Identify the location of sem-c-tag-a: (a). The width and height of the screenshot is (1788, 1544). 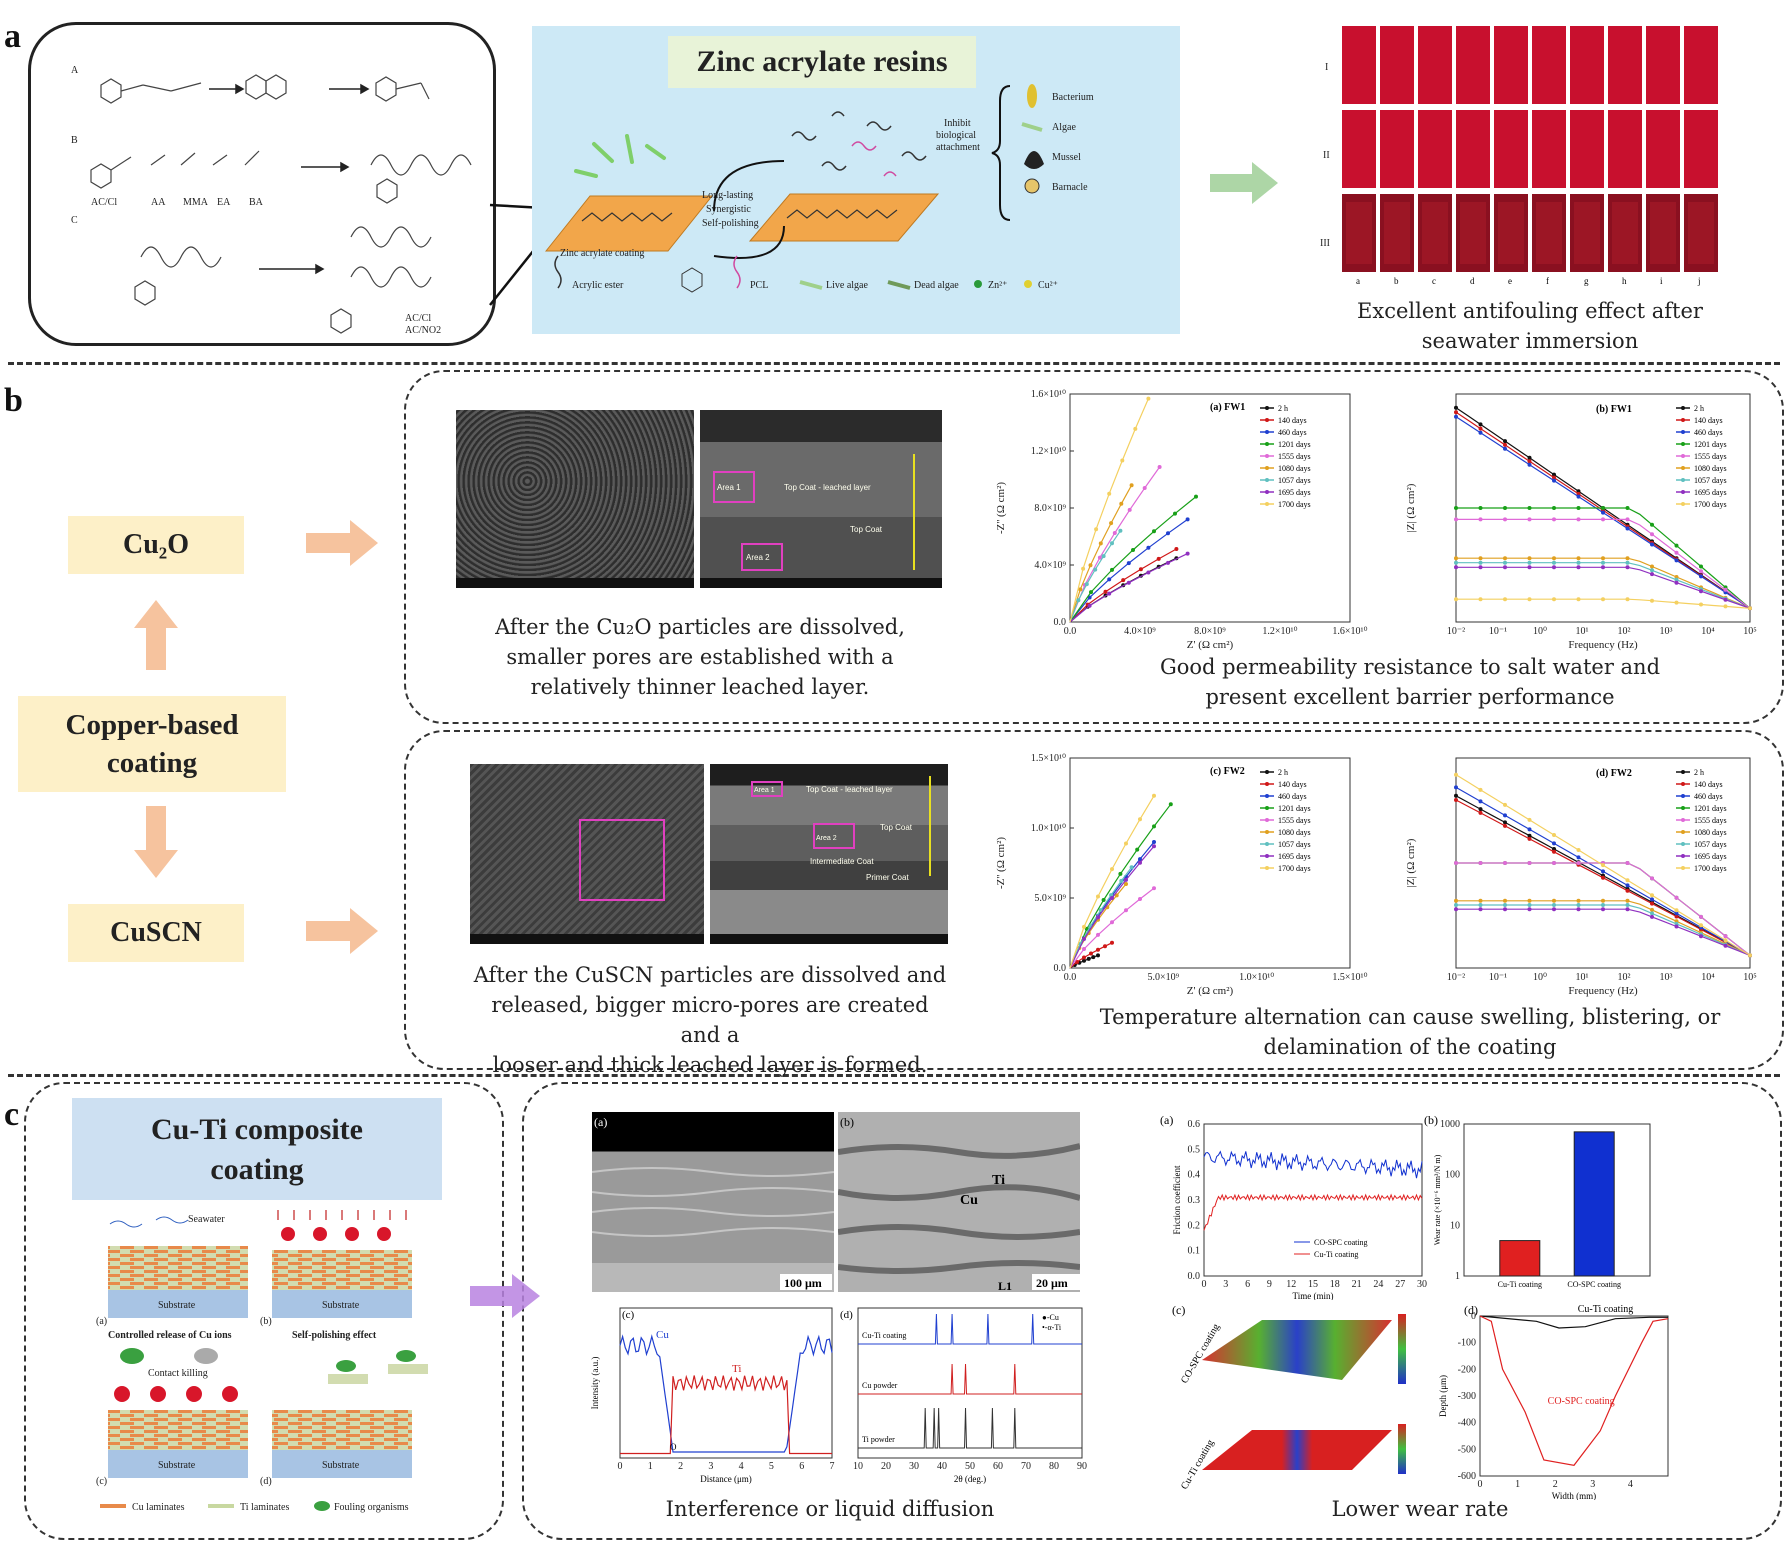
(600, 1122).